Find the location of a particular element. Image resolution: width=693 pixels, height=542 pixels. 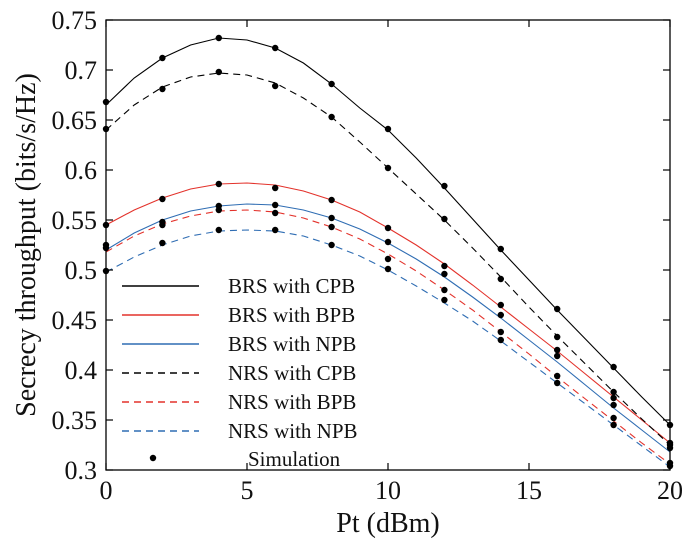

y-tick-label: 0.45 is located at coordinates (75, 320).